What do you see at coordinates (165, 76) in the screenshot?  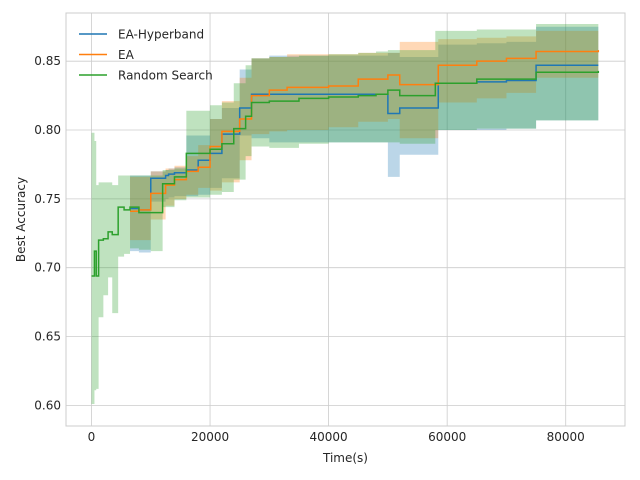 I see `legend-label: Random Search` at bounding box center [165, 76].